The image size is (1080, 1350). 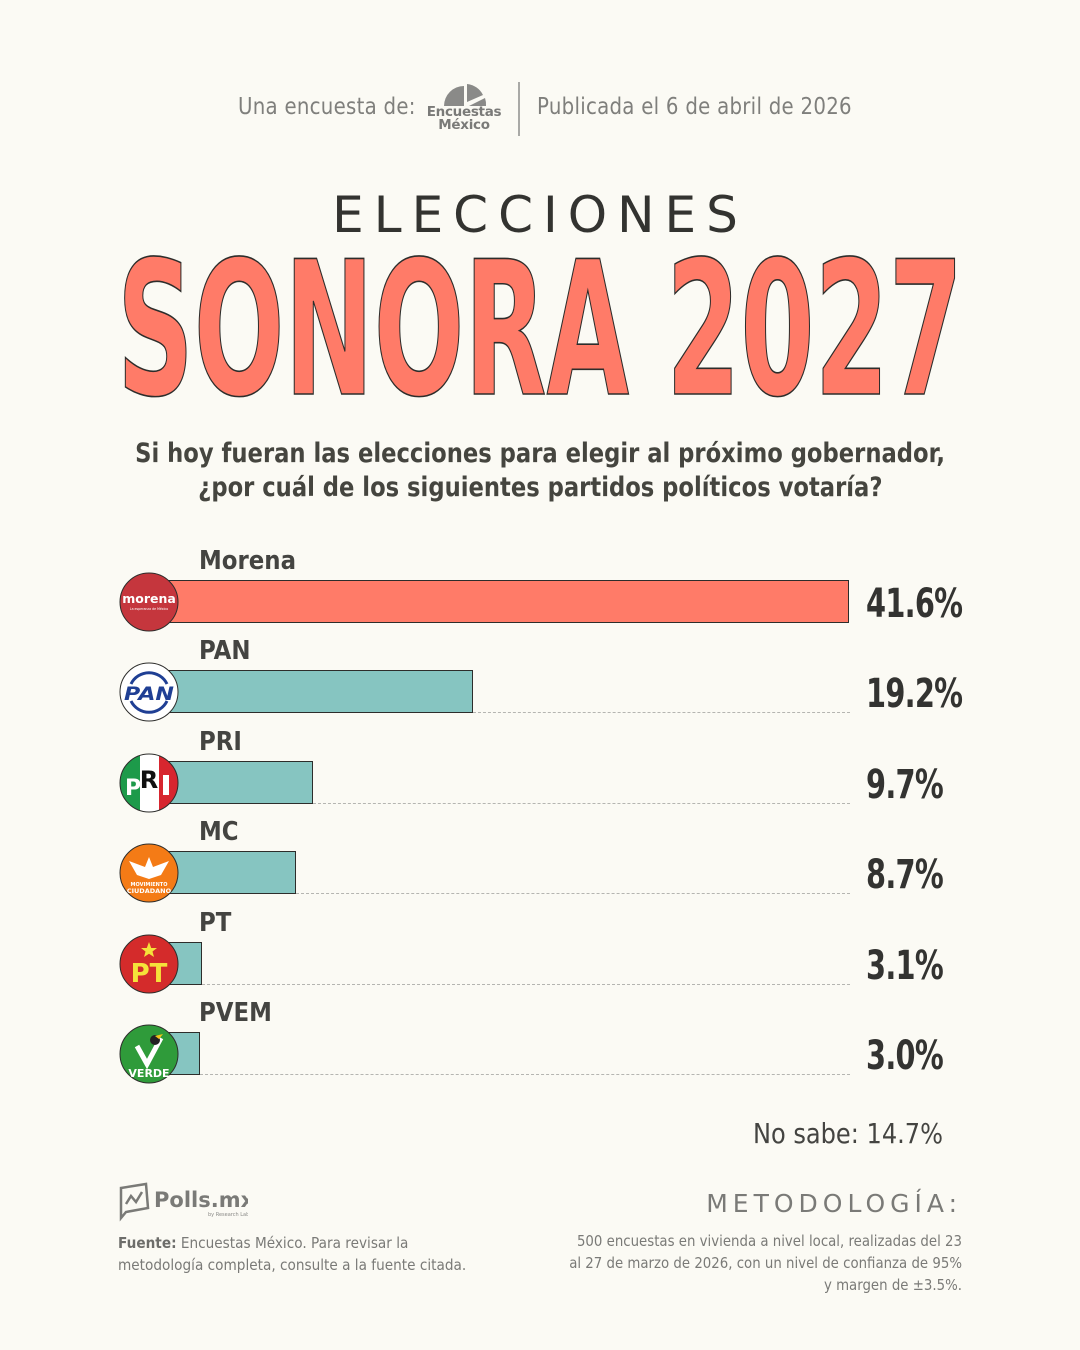 I want to click on pri-logo: P R, so click(x=149, y=783).